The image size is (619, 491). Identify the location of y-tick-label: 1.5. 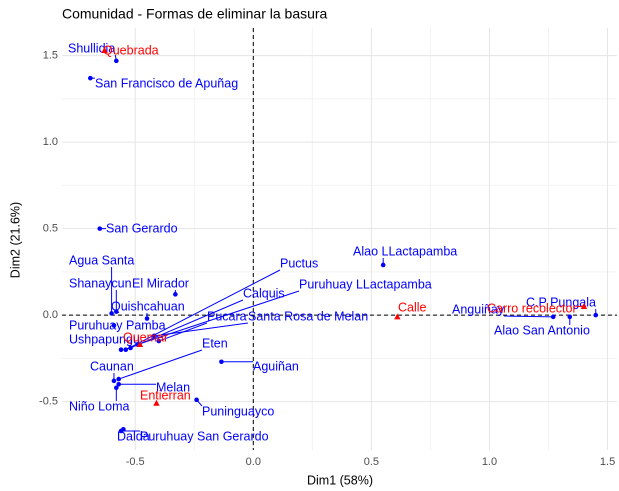
(50, 56).